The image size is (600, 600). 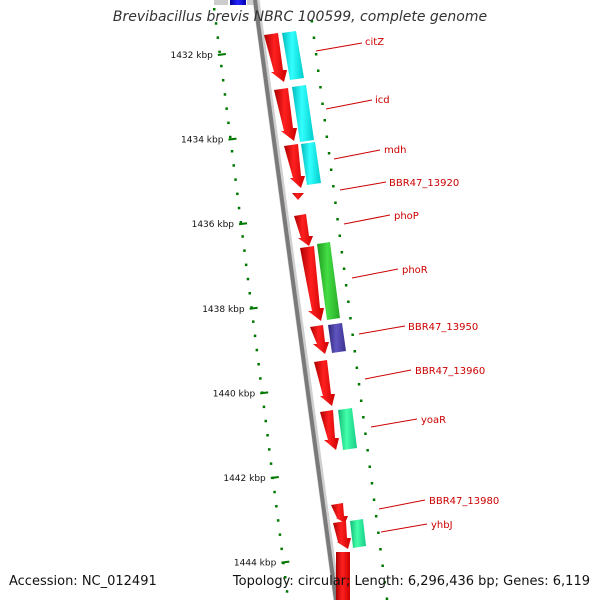 I want to click on gene-label-group-BBR47_13950: BBR47_13950, so click(x=418, y=328).